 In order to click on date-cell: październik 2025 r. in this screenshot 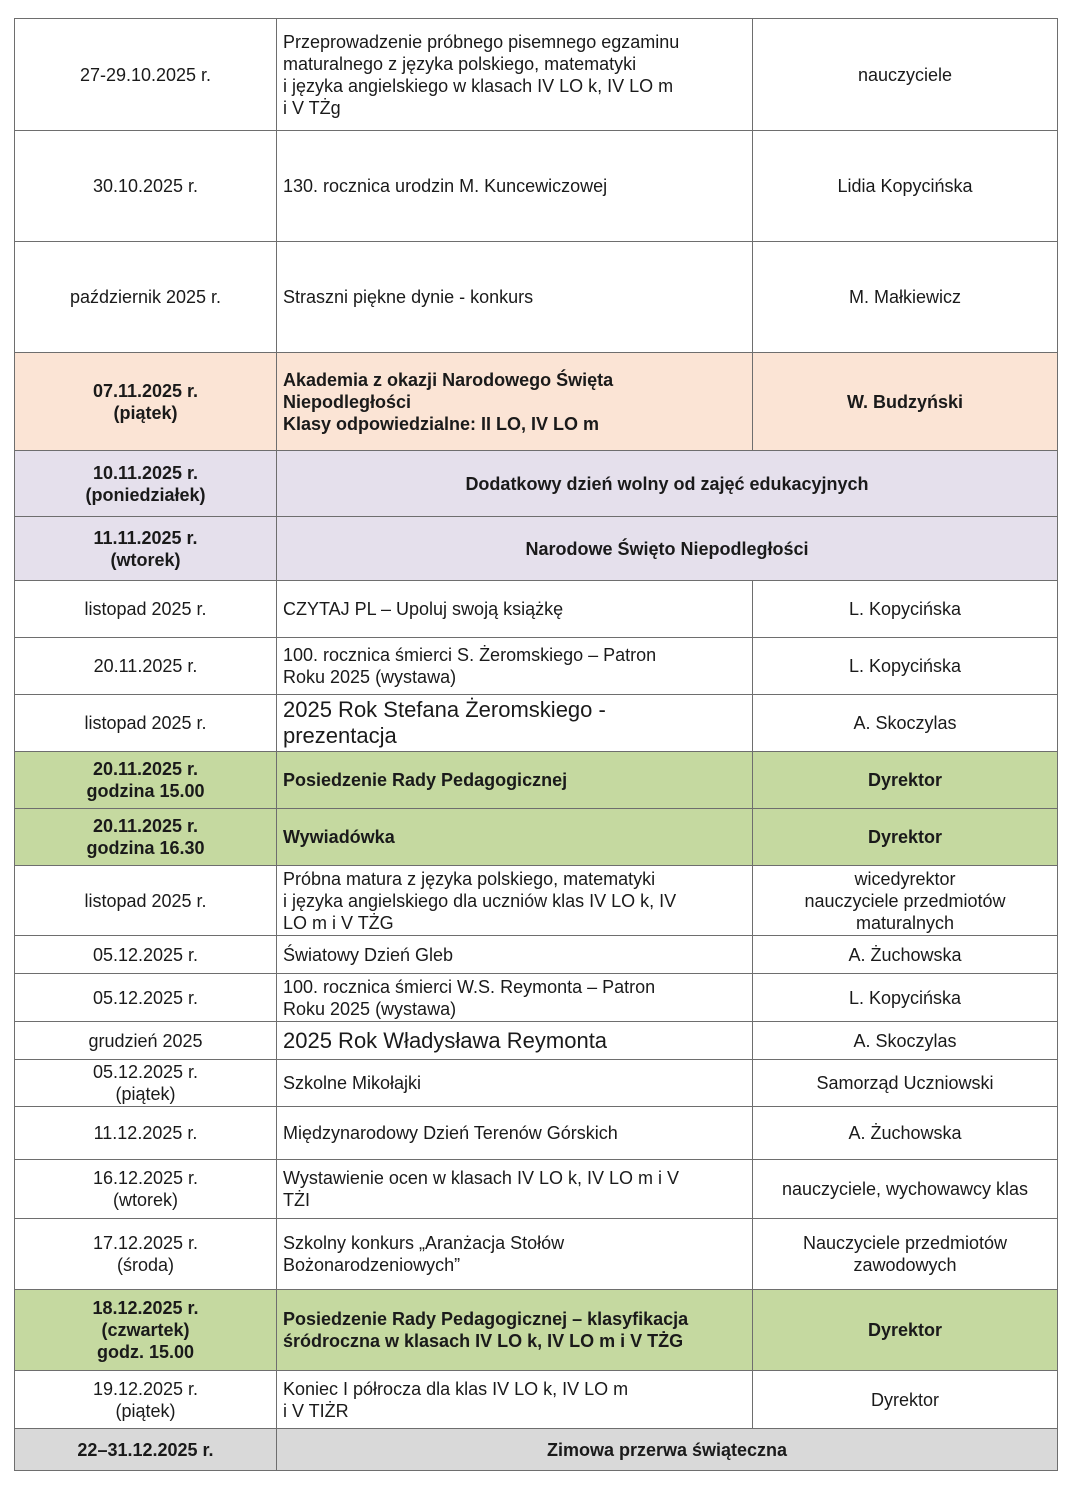, I will do `click(145, 297)`.